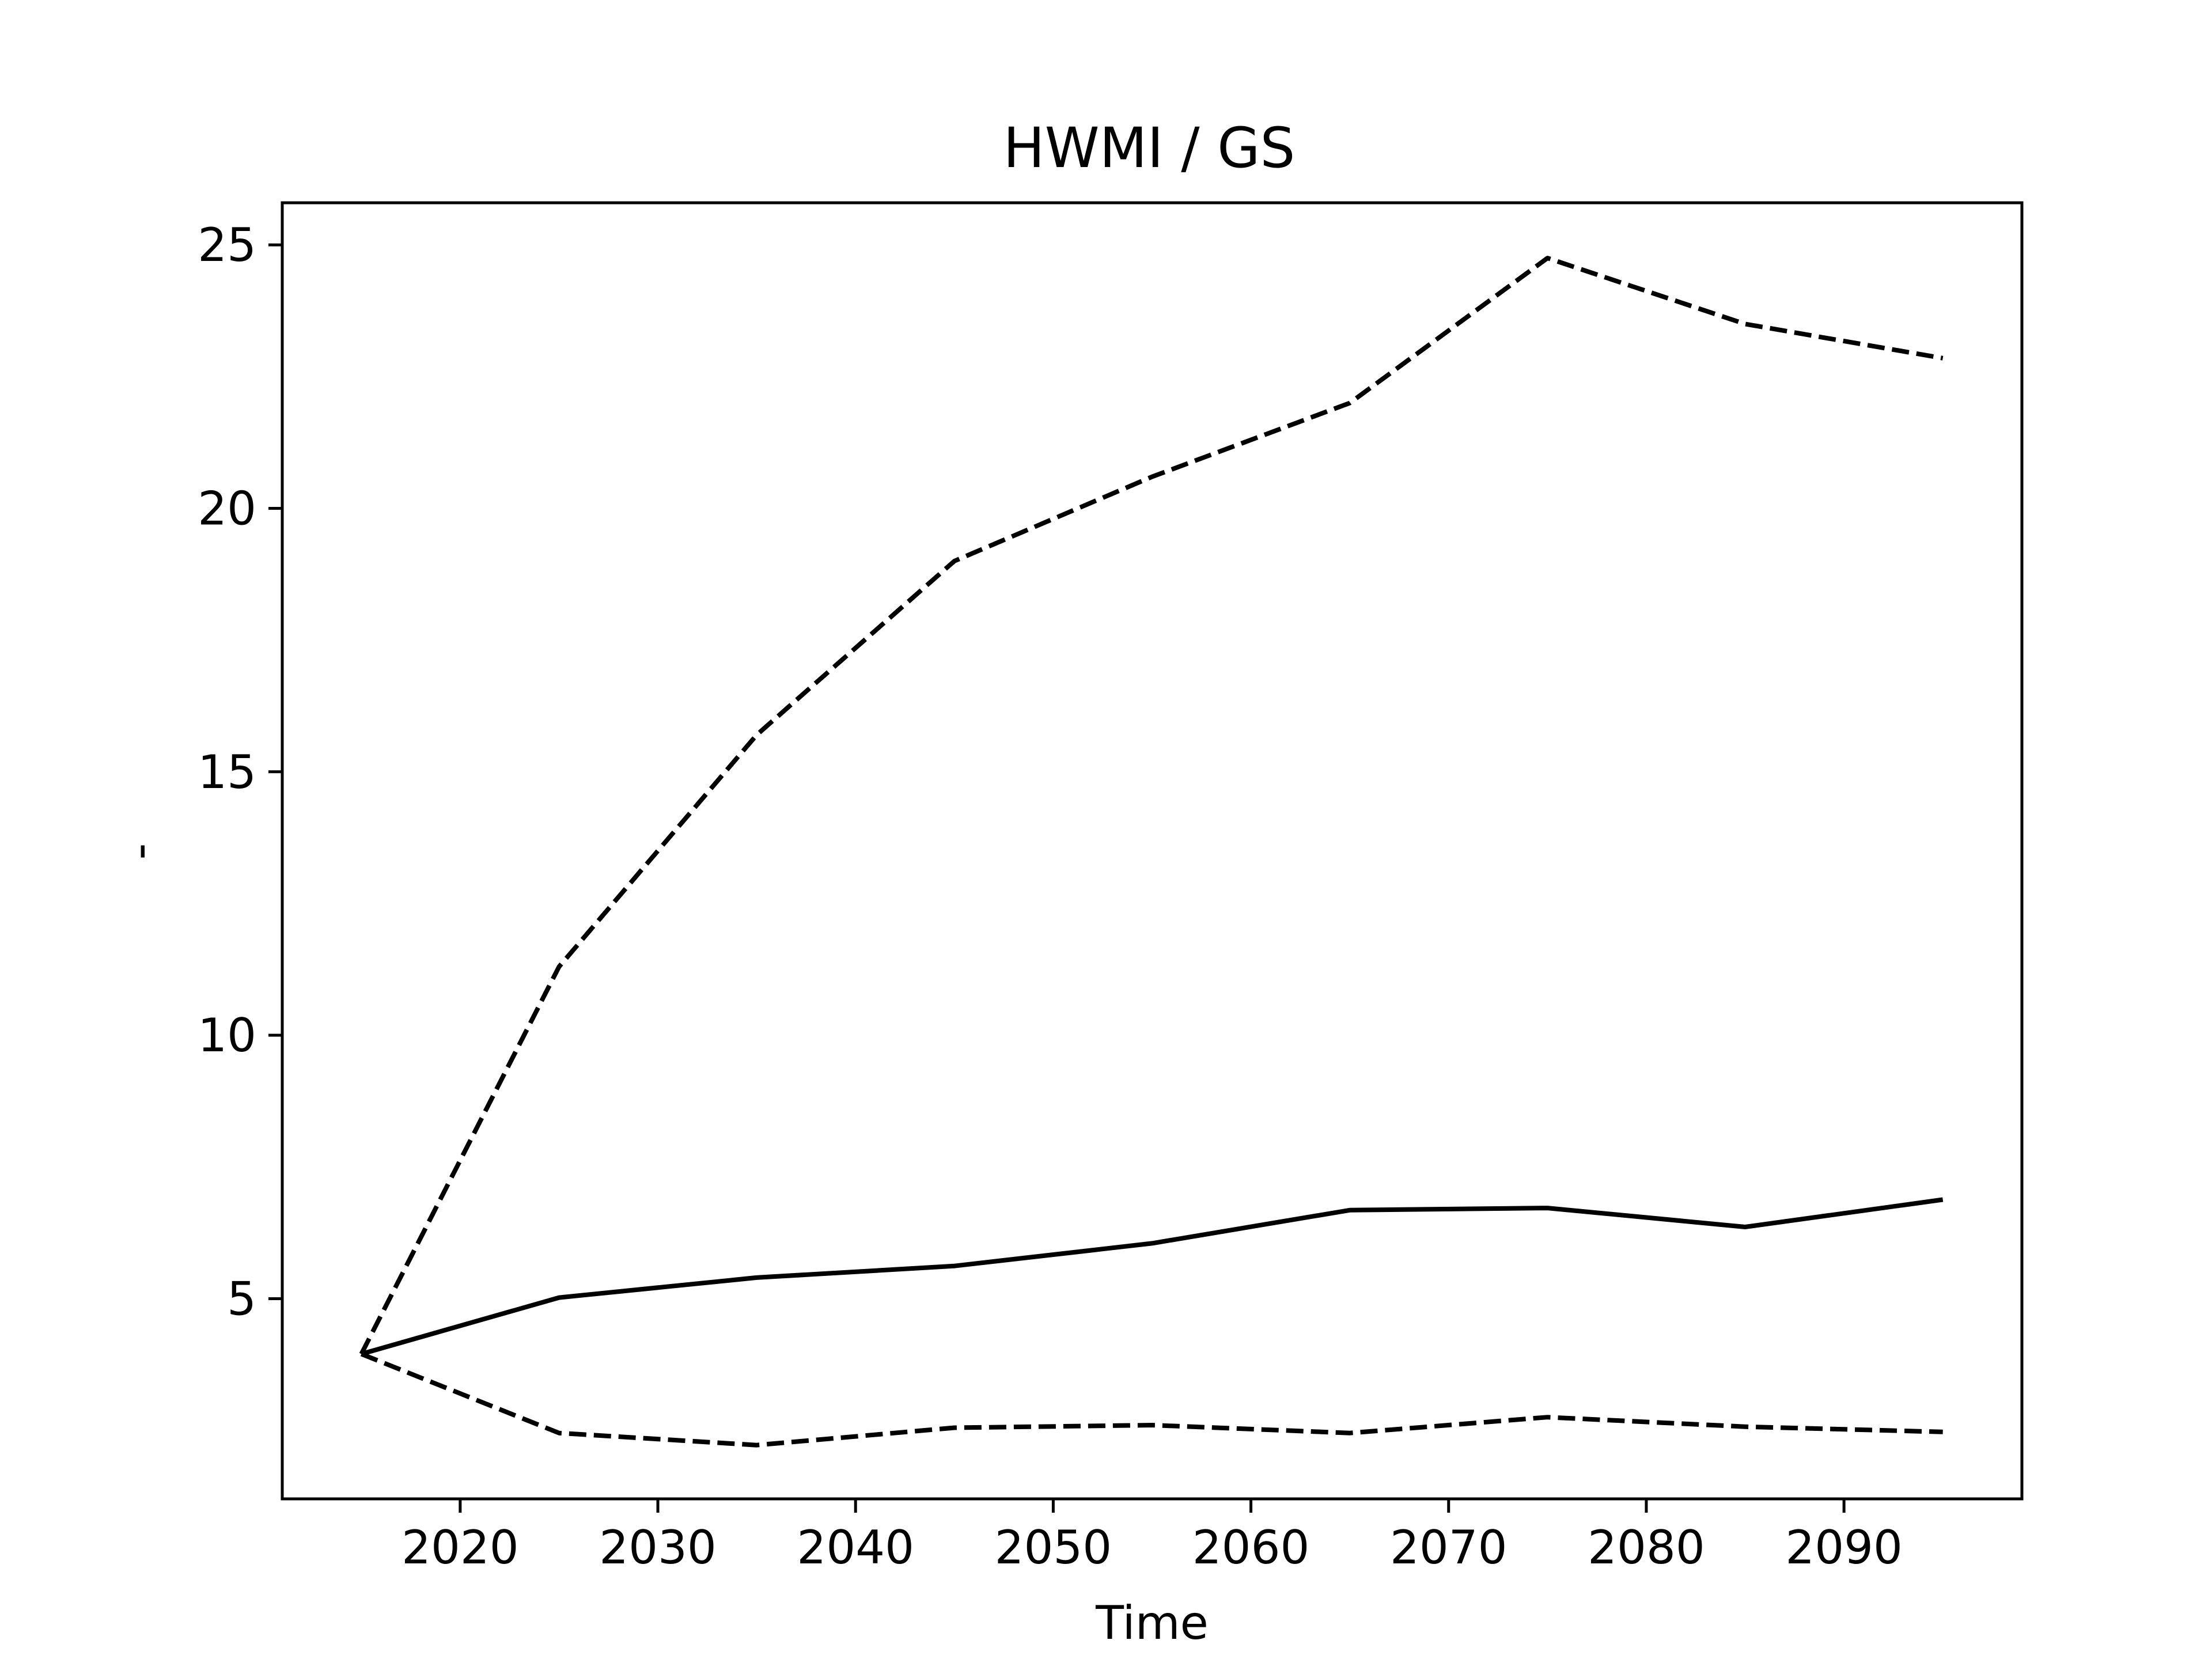  I want to click on y-tick-label: 5, so click(241, 1298).